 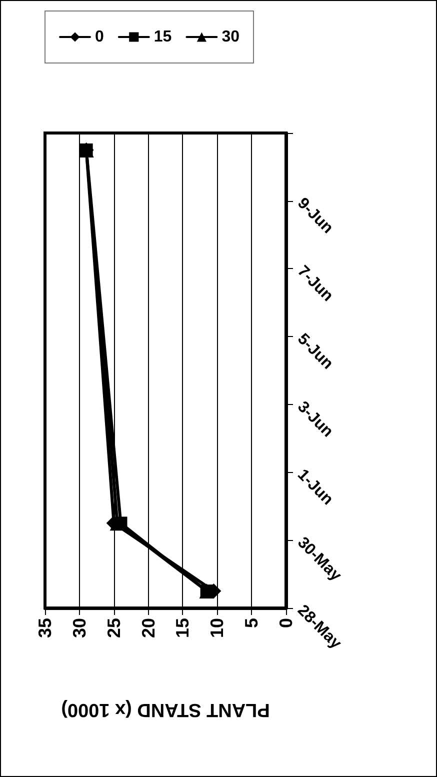 I want to click on x-axis-title: PLANT STAND (x 1000), so click(x=165, y=709).